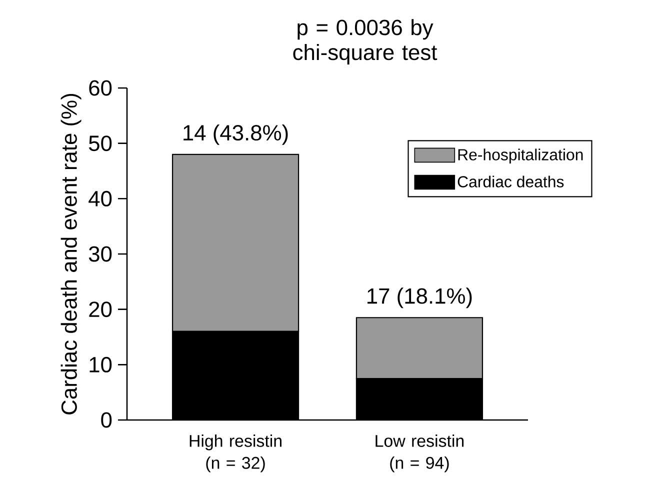 The image size is (650, 490). I want to click on y-axis-title: Cardiac death and event rate (%), so click(71, 254).